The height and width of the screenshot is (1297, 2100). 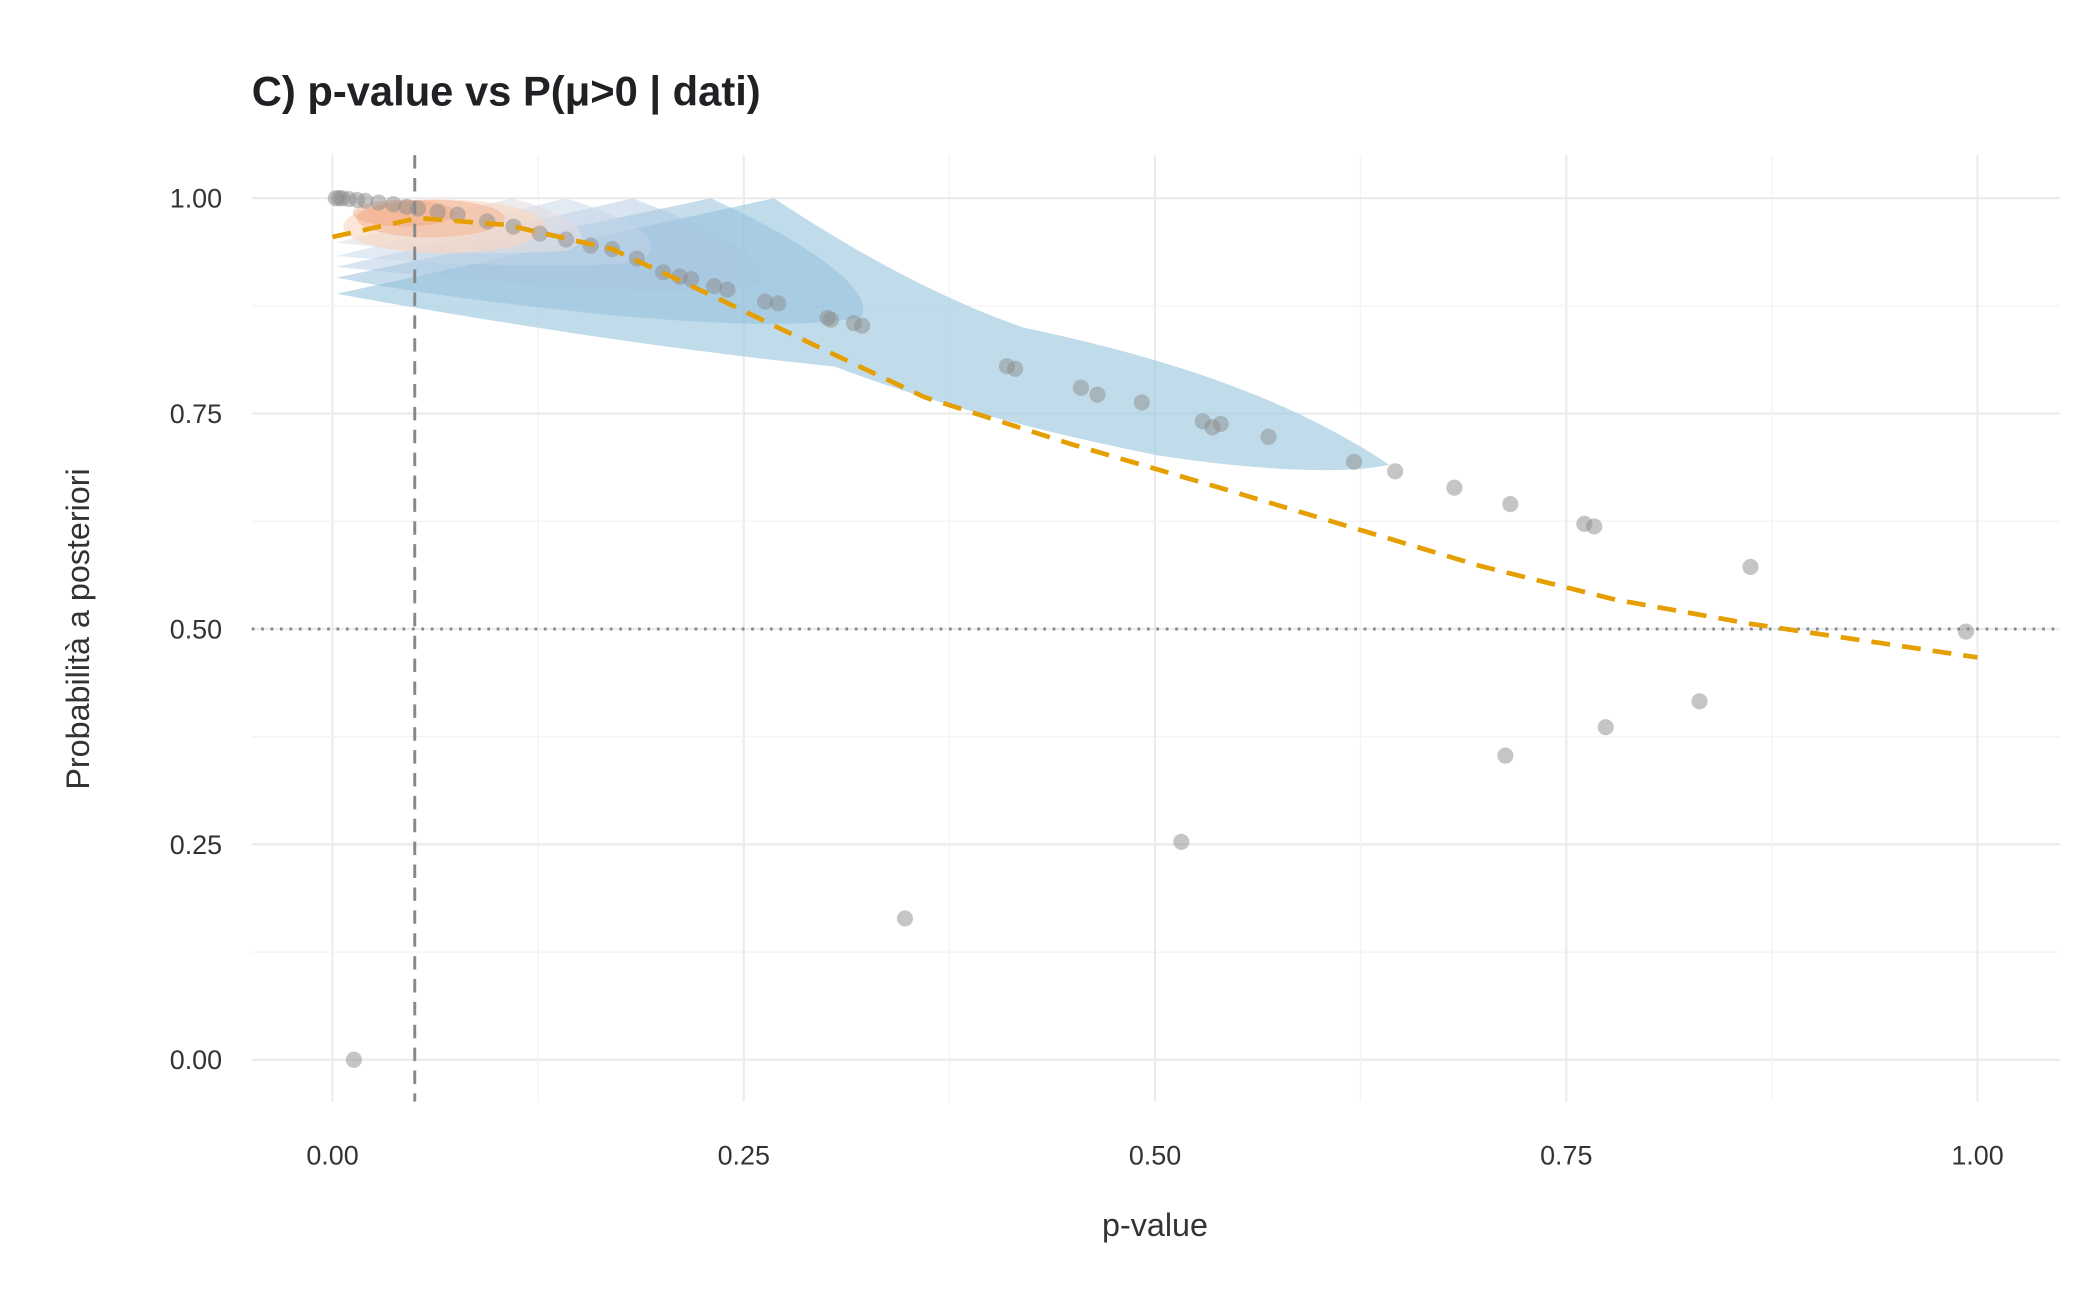 I want to click on x-axis-label: p-value, so click(x=1155, y=1225).